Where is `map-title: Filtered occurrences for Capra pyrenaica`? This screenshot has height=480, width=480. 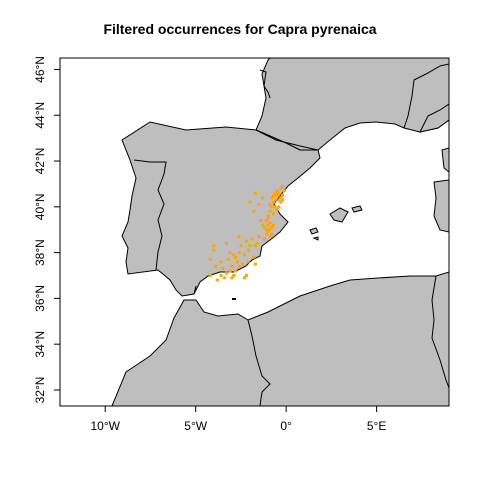
map-title: Filtered occurrences for Capra pyrenaica is located at coordinates (240, 29).